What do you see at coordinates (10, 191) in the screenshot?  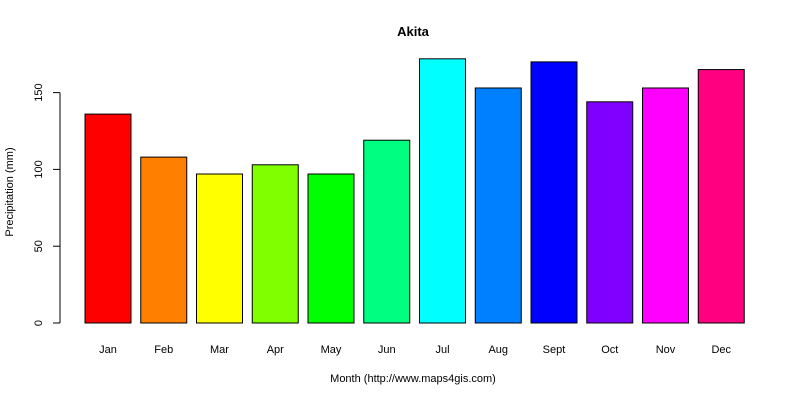 I see `y-axis-label: Precipitation (mm)` at bounding box center [10, 191].